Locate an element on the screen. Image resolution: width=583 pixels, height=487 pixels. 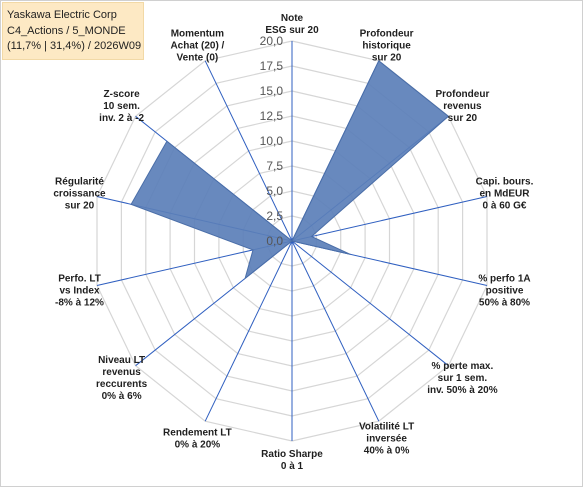
axis-label-line: Perfo. LT is located at coordinates (79, 279).